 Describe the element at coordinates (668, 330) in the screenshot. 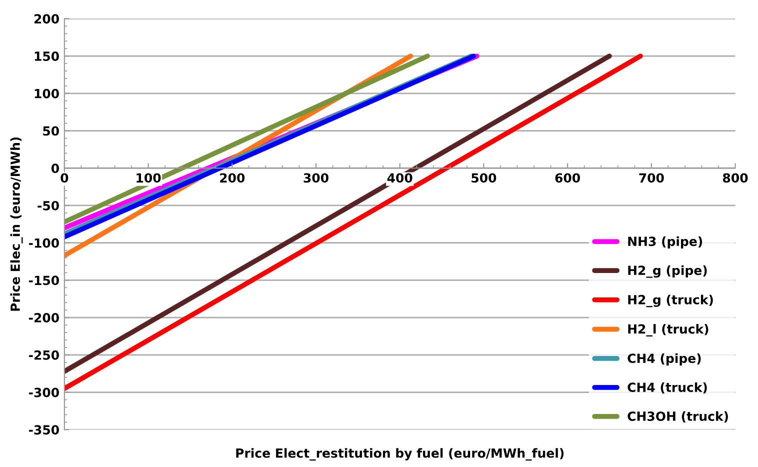

I see `legend-label: H2_l (truck)` at that location.